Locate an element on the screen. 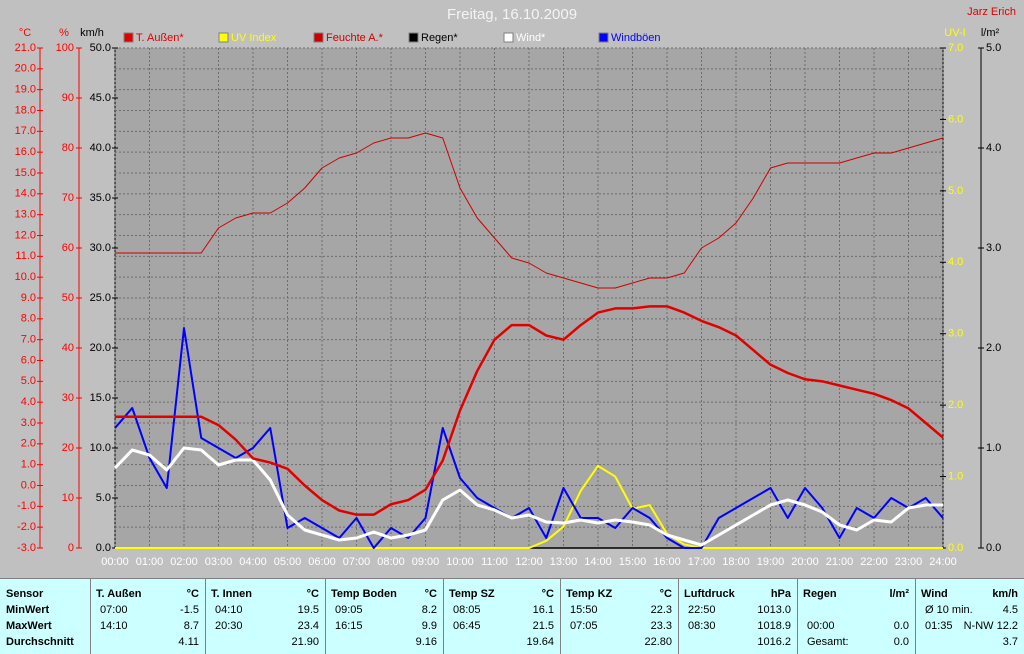  x-tick-label: 23:00 is located at coordinates (909, 562).